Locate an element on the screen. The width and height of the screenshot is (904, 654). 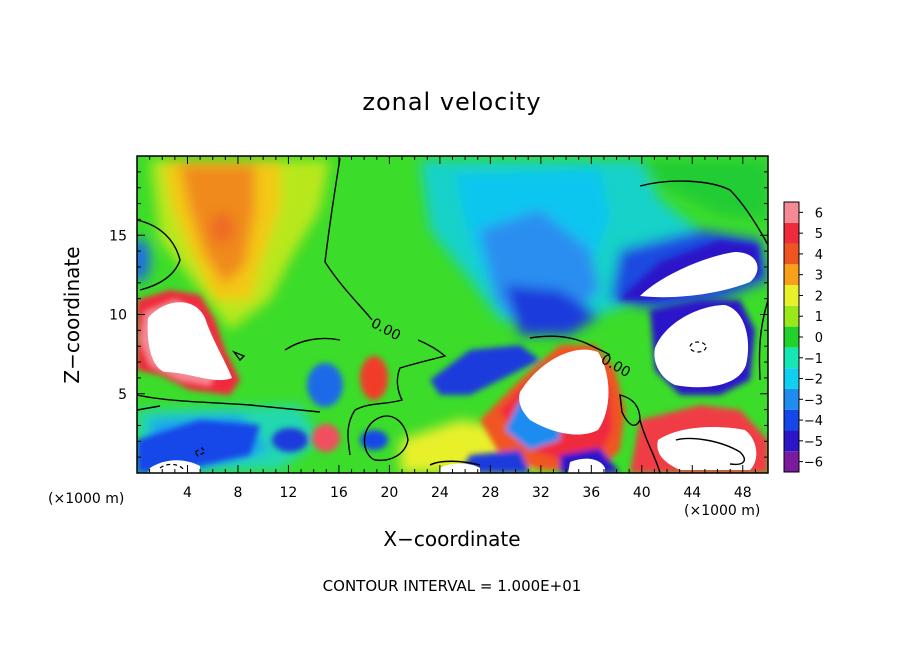
x-tick-label: 12 is located at coordinates (289, 493).